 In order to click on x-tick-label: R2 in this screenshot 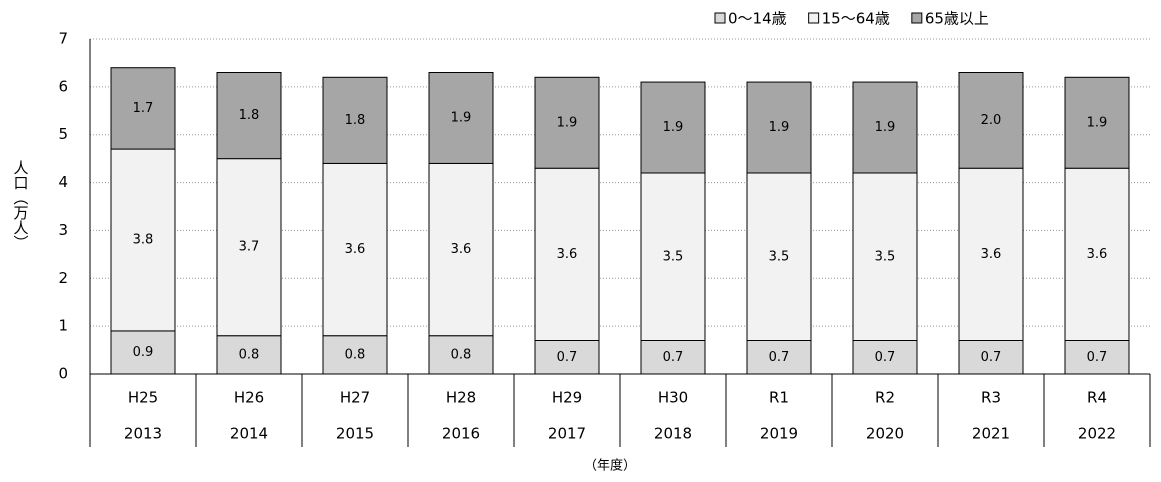, I will do `click(885, 398)`.